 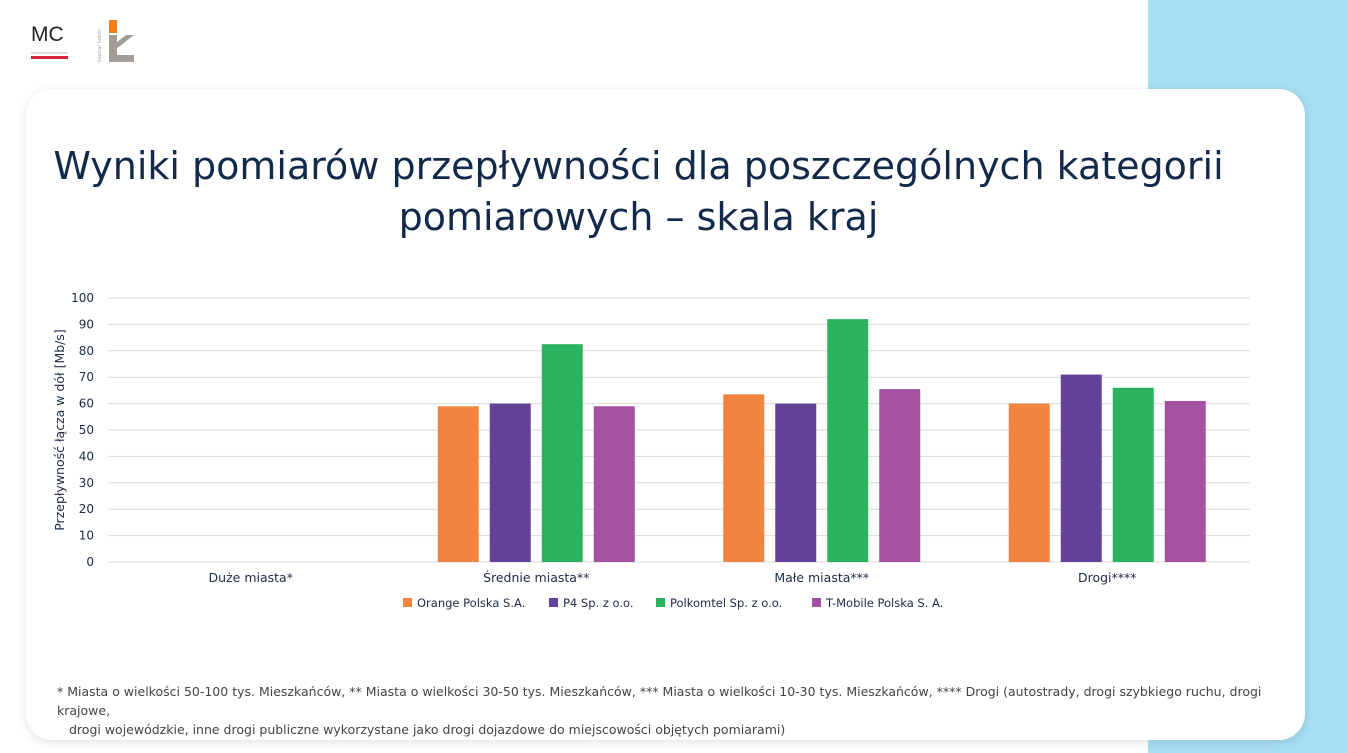 I want to click on y-tick-label-50: 50, so click(x=86, y=430).